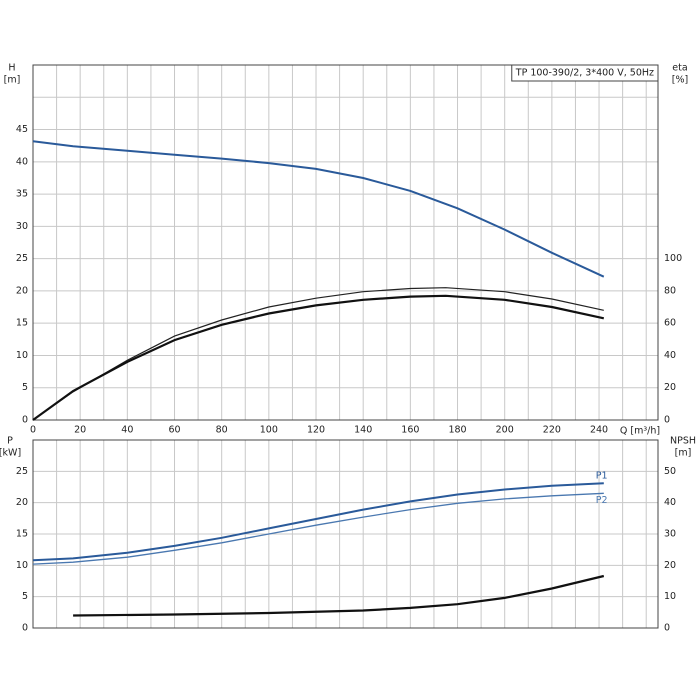 This screenshot has width=700, height=700. I want to click on title-box, so click(585, 73).